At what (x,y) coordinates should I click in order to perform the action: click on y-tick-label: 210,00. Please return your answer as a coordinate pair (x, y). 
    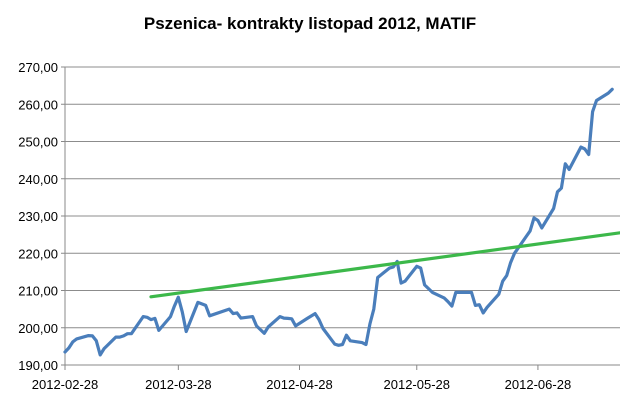
    Looking at the image, I should click on (38, 291).